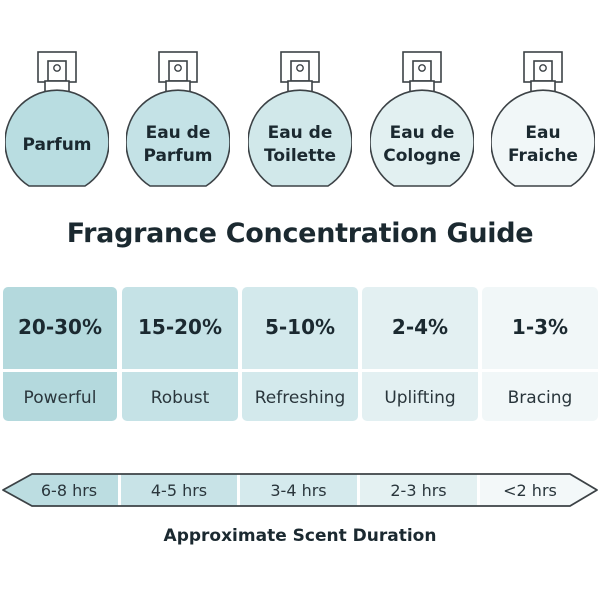 This screenshot has width=600, height=600. Describe the element at coordinates (300, 536) in the screenshot. I see `duration-caption: Approximate Scent Duration` at that location.